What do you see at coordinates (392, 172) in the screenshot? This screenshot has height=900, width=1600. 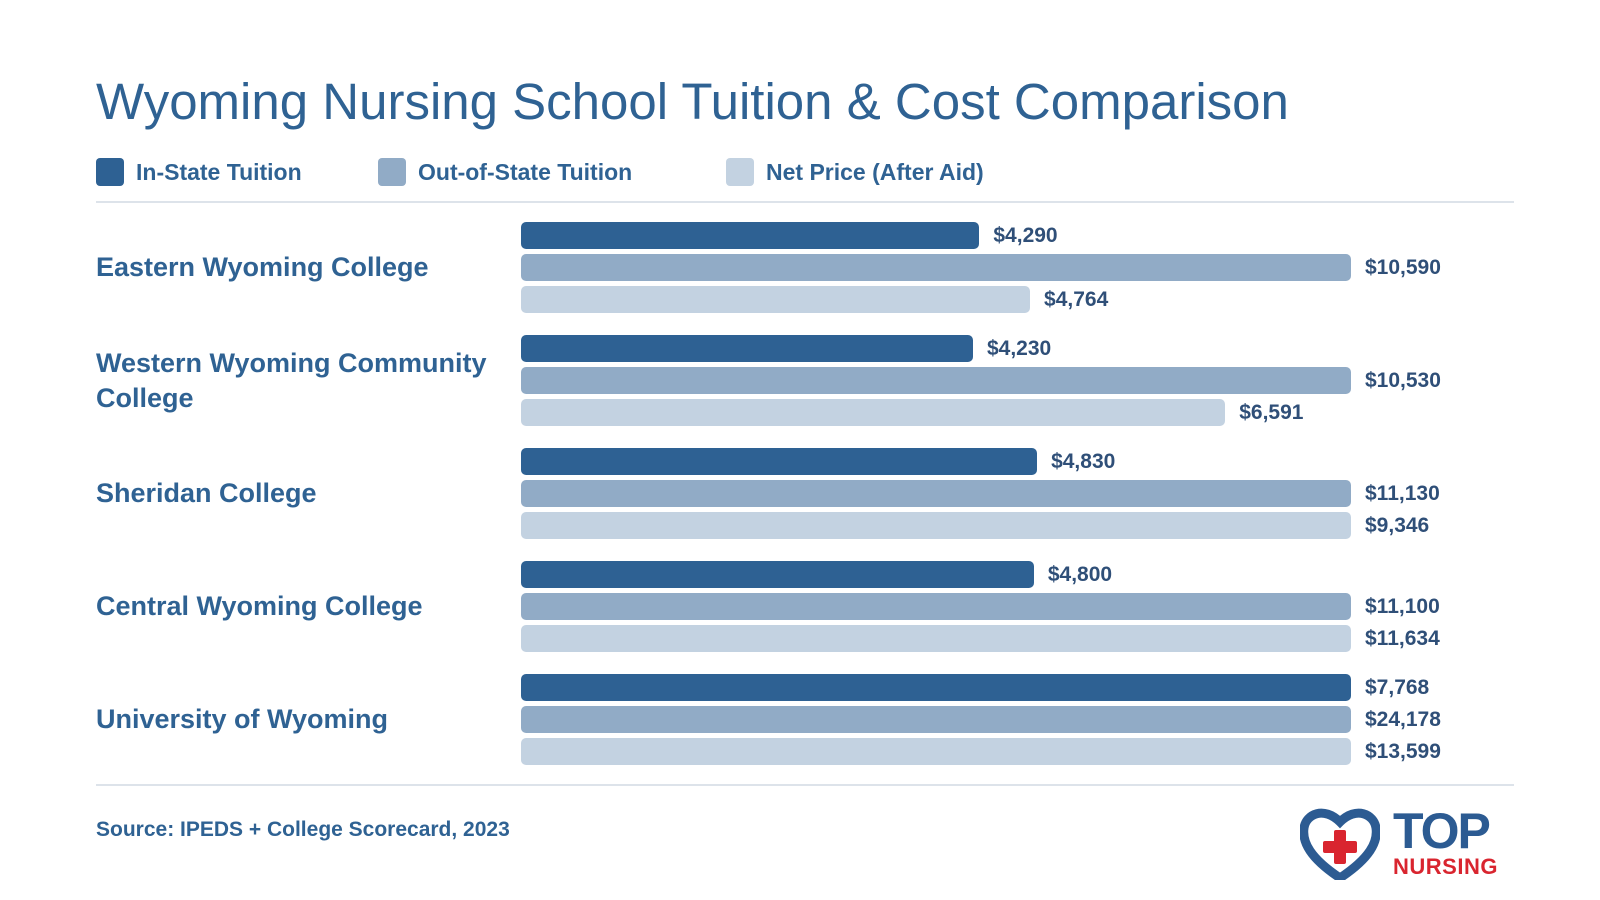 I see `legend-swatch-out-of-state` at bounding box center [392, 172].